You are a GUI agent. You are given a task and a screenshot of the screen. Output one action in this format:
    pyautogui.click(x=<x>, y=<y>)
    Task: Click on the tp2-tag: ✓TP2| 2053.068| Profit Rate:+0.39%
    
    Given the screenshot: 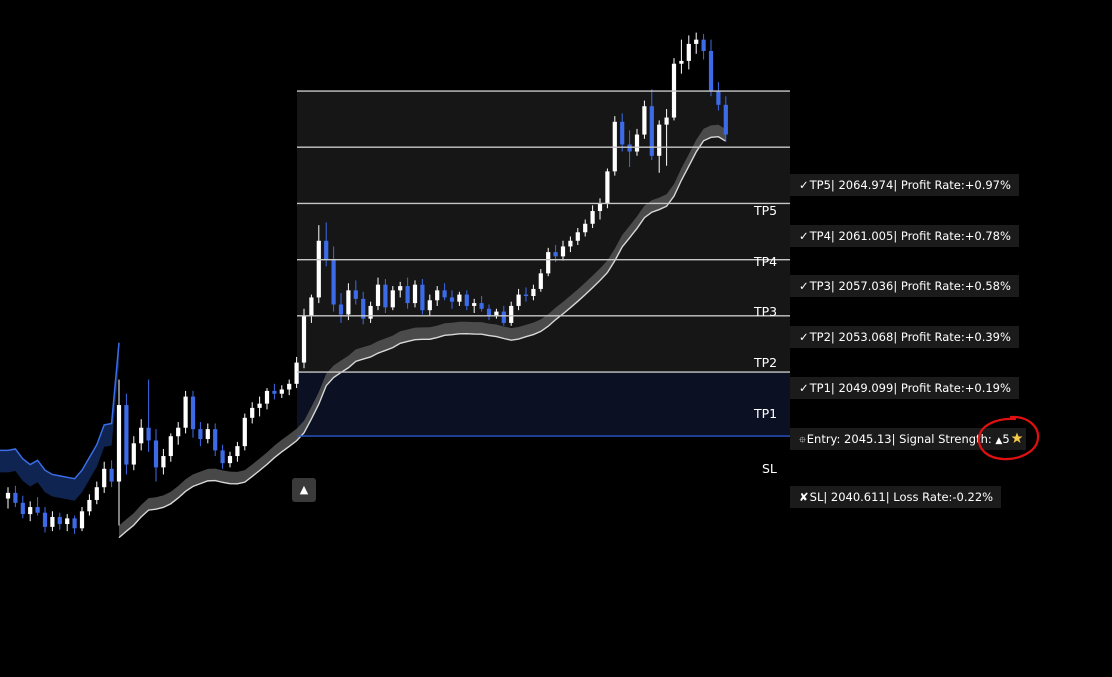 What is the action you would take?
    pyautogui.click(x=904, y=337)
    